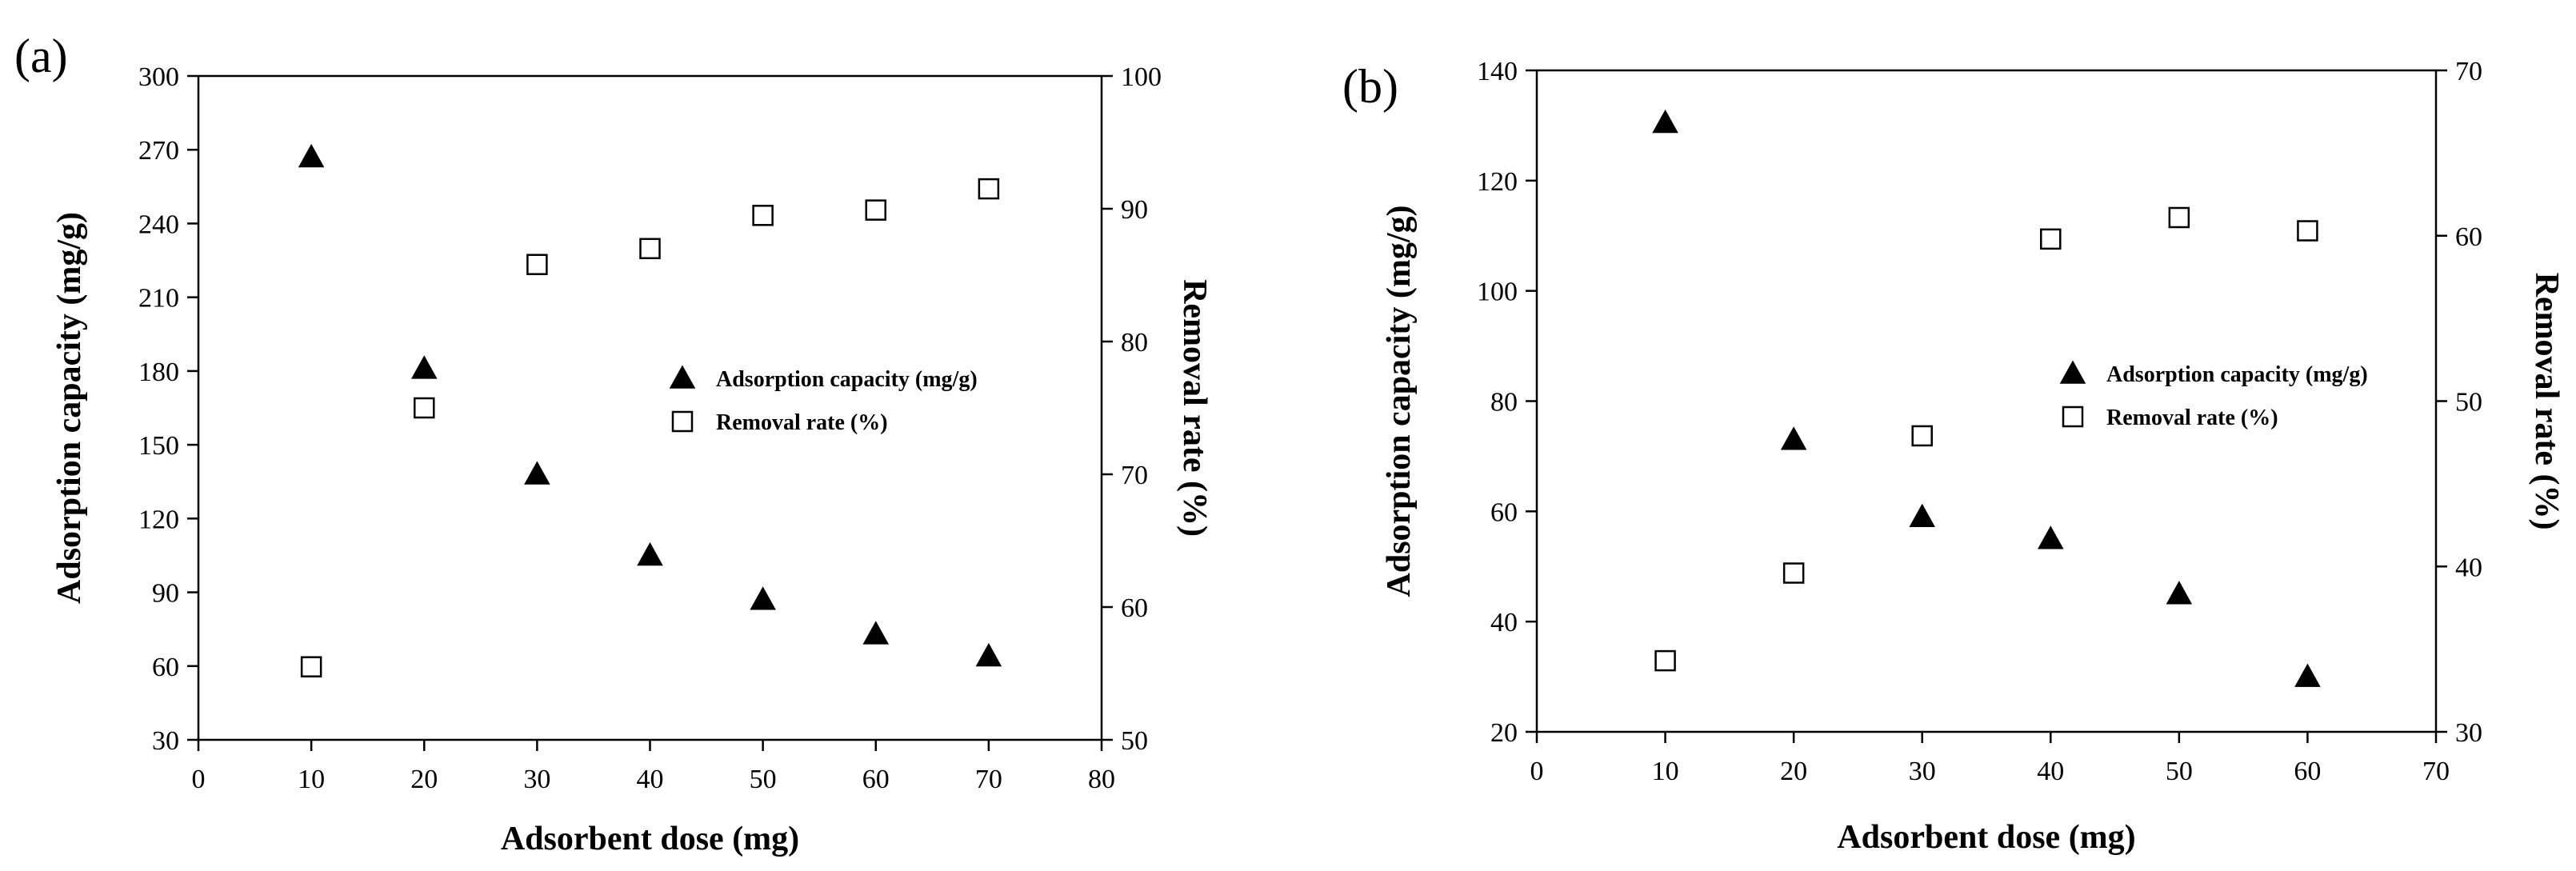  I want to click on y-right-tick-label: 100, so click(1141, 77).